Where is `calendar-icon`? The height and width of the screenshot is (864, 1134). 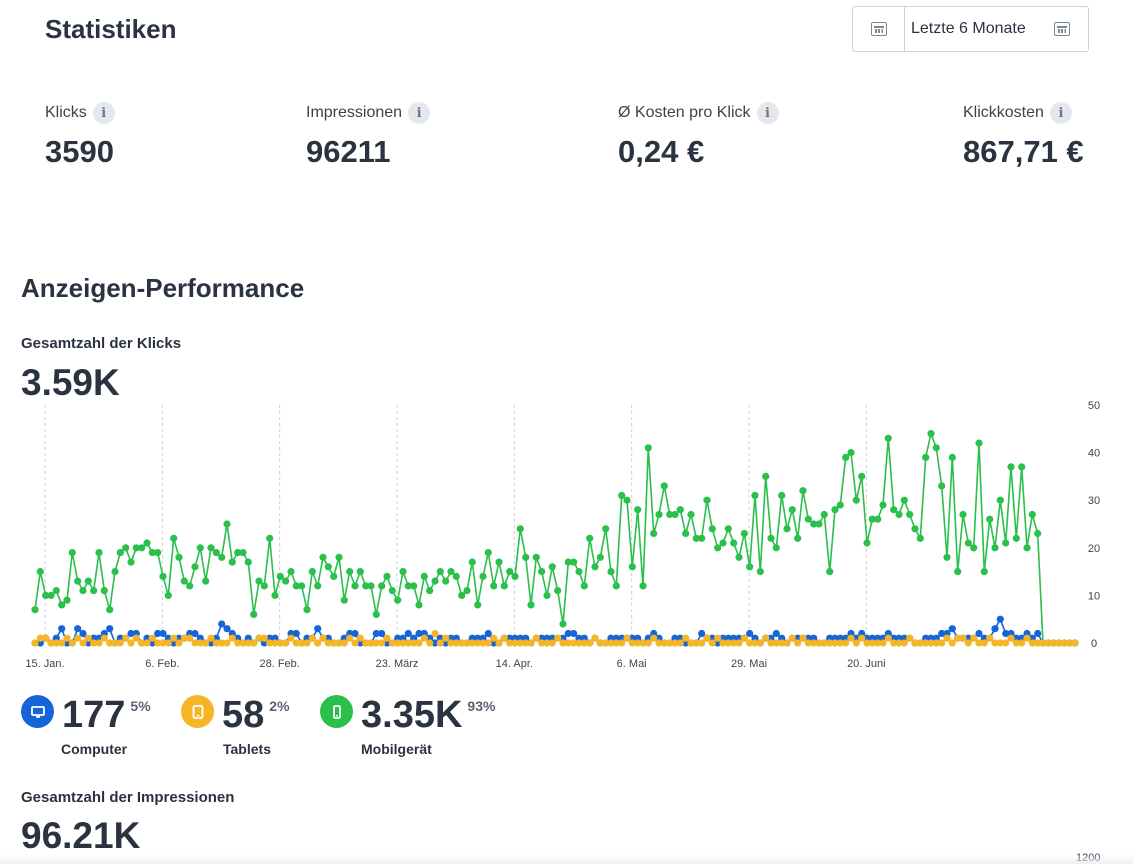 calendar-icon is located at coordinates (1062, 29).